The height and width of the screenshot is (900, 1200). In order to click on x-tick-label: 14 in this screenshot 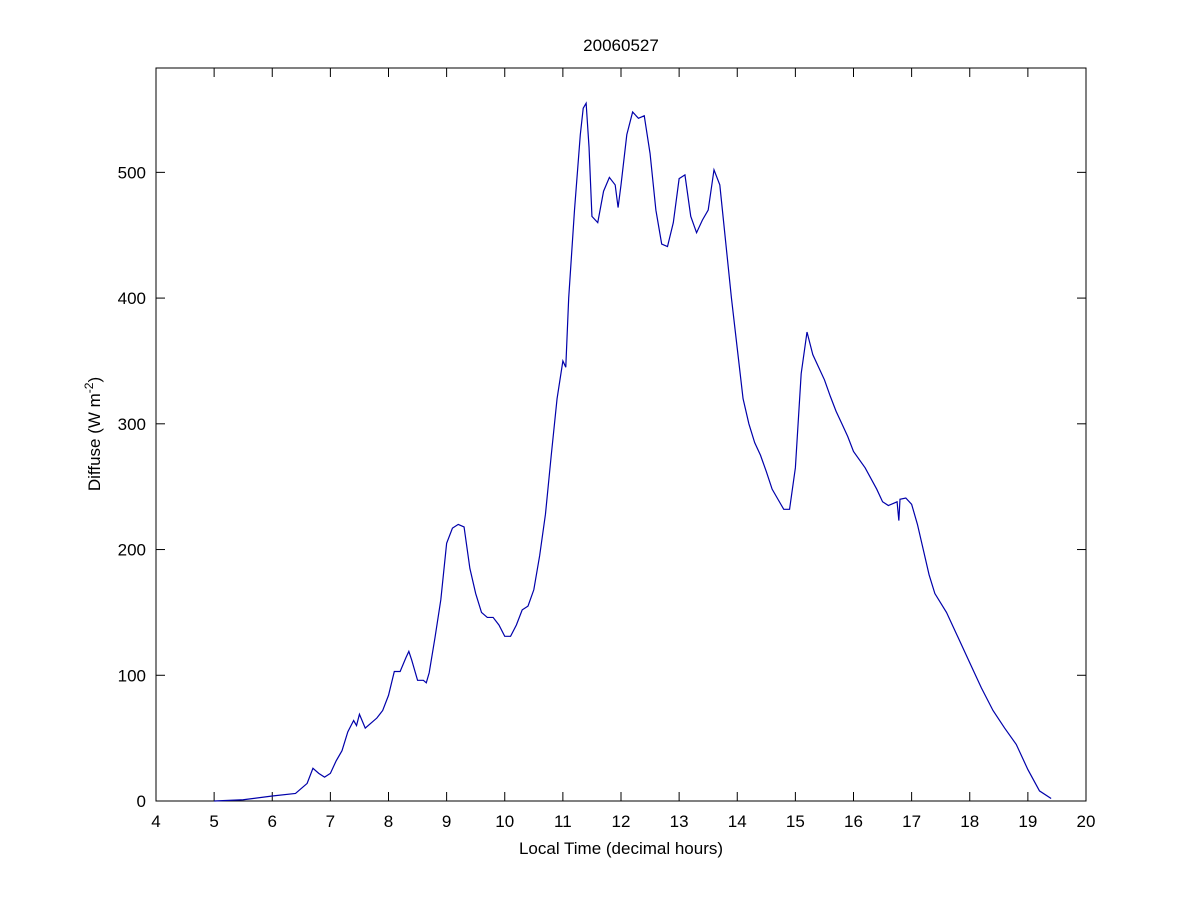, I will do `click(737, 821)`.